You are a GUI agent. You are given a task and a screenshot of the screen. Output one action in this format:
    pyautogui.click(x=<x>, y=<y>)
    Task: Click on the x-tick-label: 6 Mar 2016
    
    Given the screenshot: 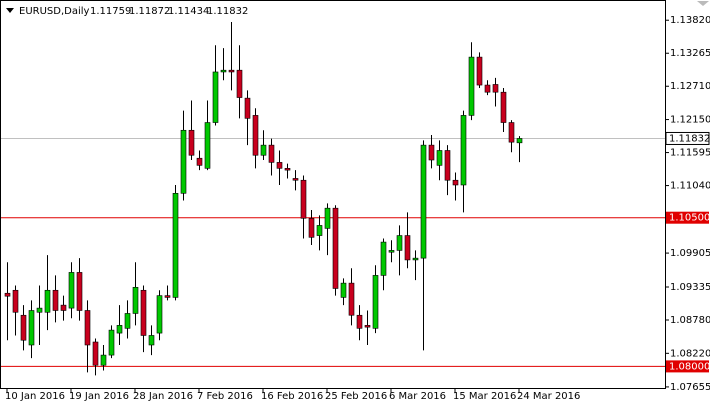 What is the action you would take?
    pyautogui.click(x=417, y=396)
    